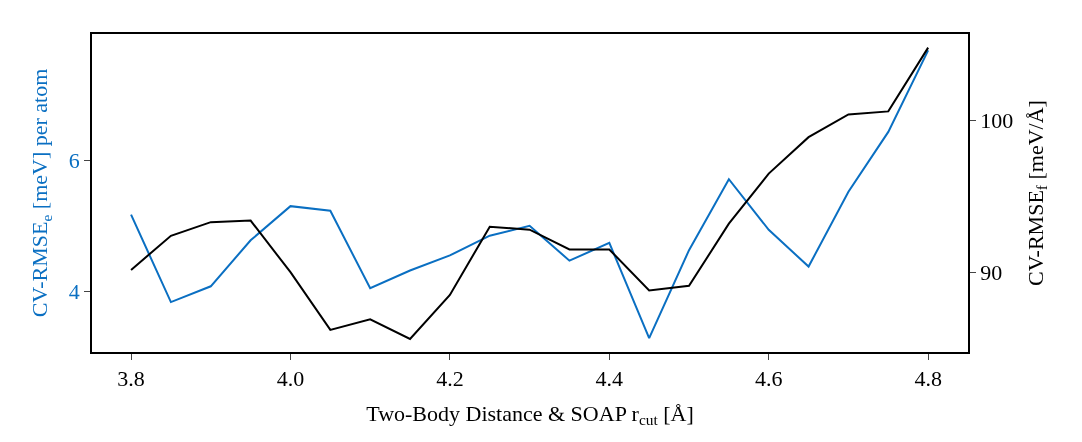 This screenshot has width=1082, height=442. I want to click on x-tick-label: 4.6, so click(768, 379).